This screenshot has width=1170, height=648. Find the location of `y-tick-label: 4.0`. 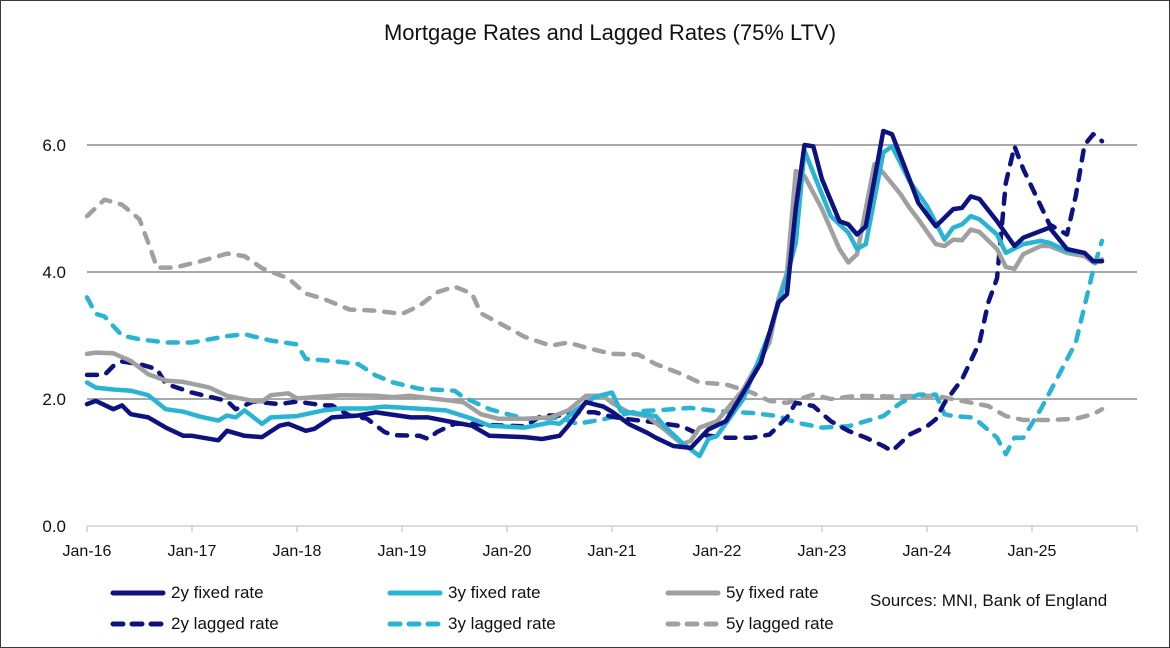

y-tick-label: 4.0 is located at coordinates (54, 272).